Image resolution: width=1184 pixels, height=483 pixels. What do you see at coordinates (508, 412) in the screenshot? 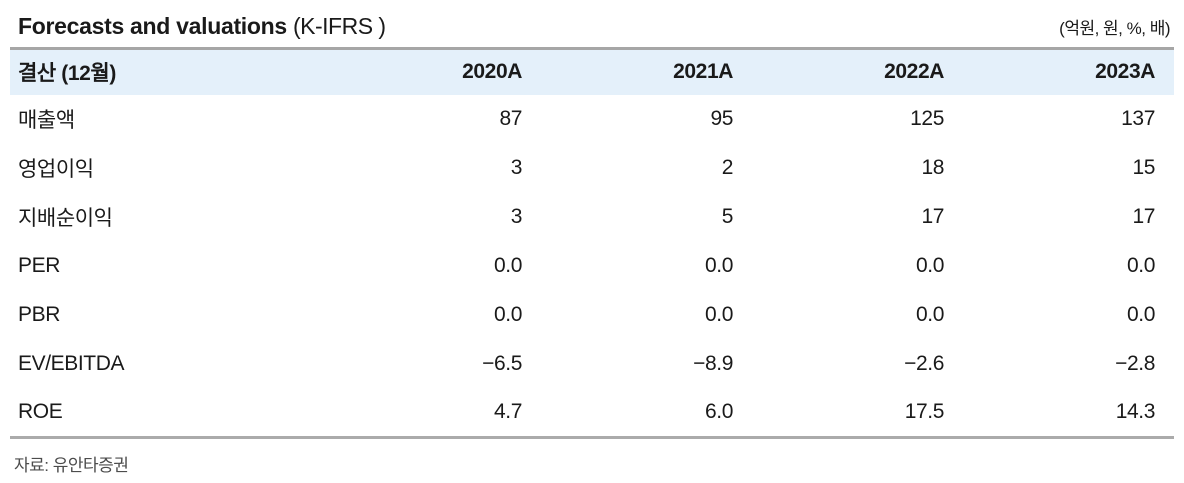
I see `cell-value: 4.7` at bounding box center [508, 412].